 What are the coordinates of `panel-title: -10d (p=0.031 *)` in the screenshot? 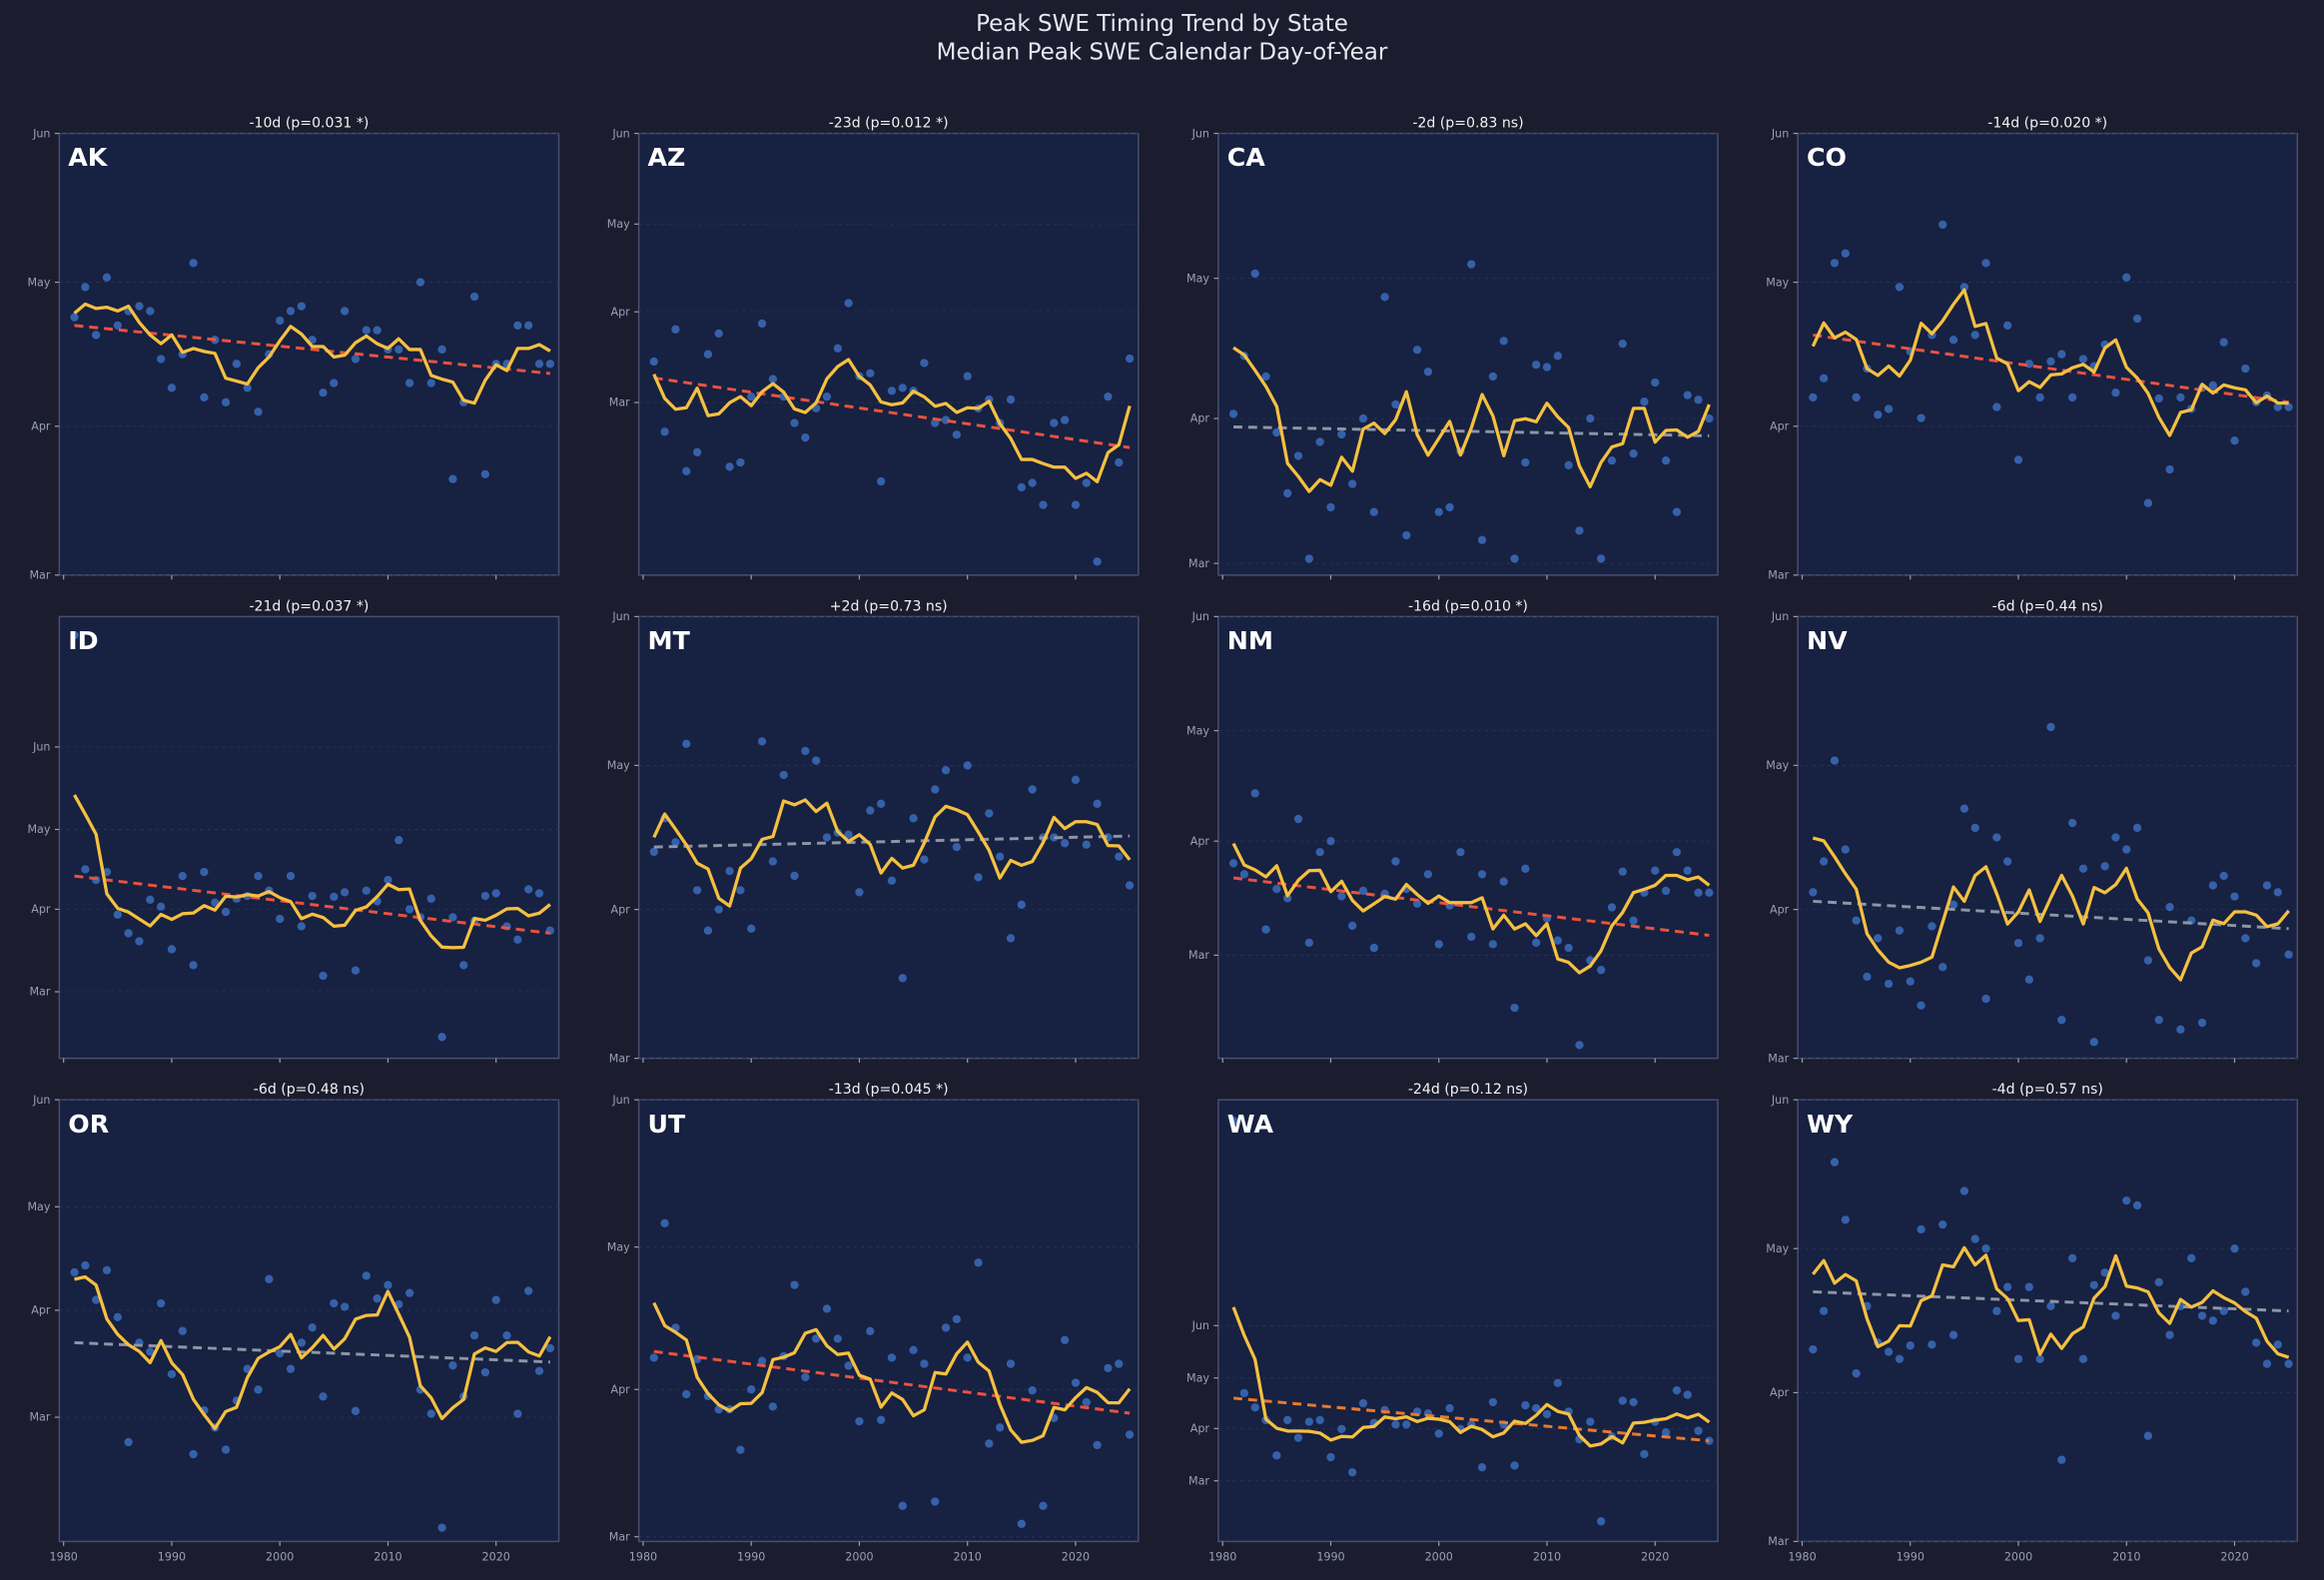 It's located at (309, 124).